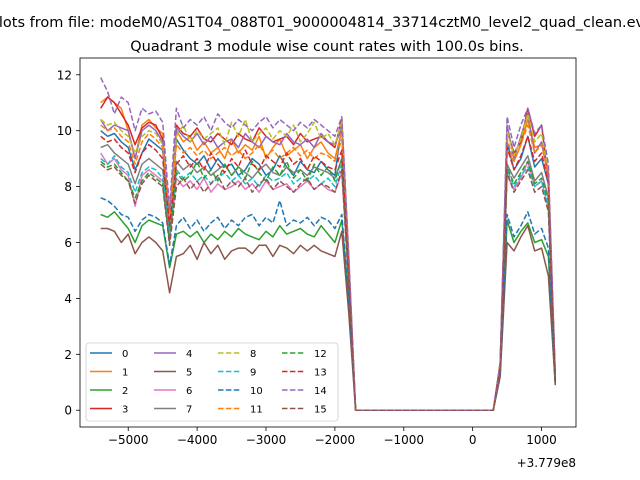 The width and height of the screenshot is (640, 480). I want to click on legend-label-10: 10, so click(256, 391).